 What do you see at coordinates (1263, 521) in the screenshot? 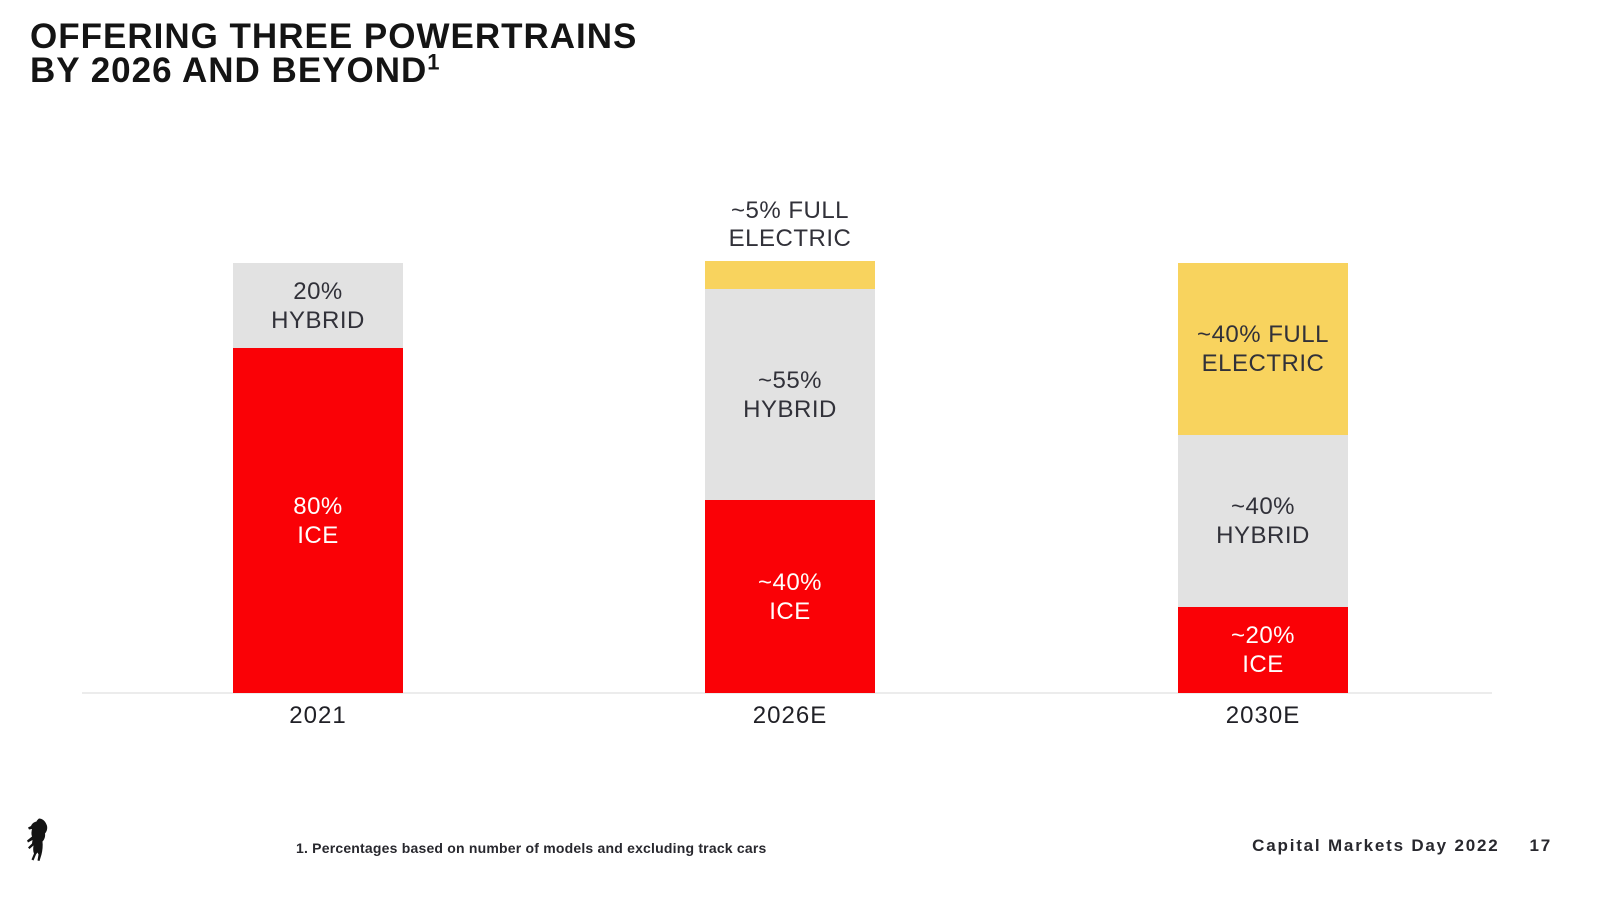
I see `bar-2030e-segment-hybrid: ~40% HYBRID` at bounding box center [1263, 521].